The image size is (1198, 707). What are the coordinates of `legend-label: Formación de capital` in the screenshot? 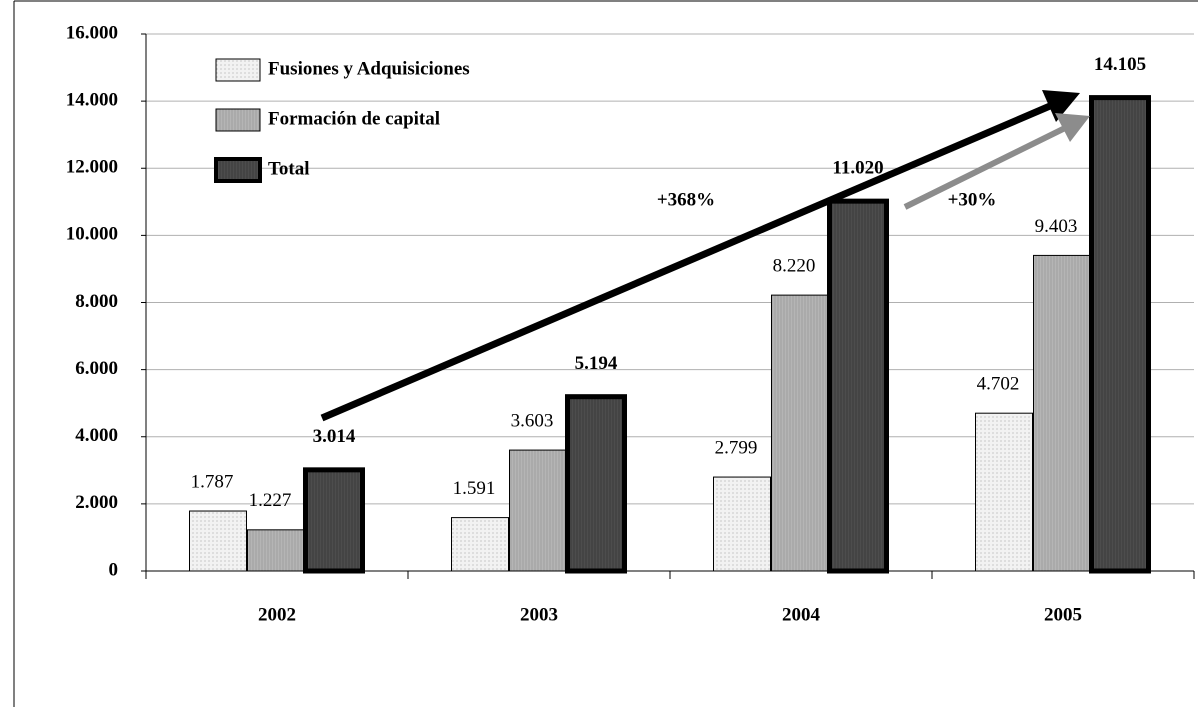 It's located at (354, 118).